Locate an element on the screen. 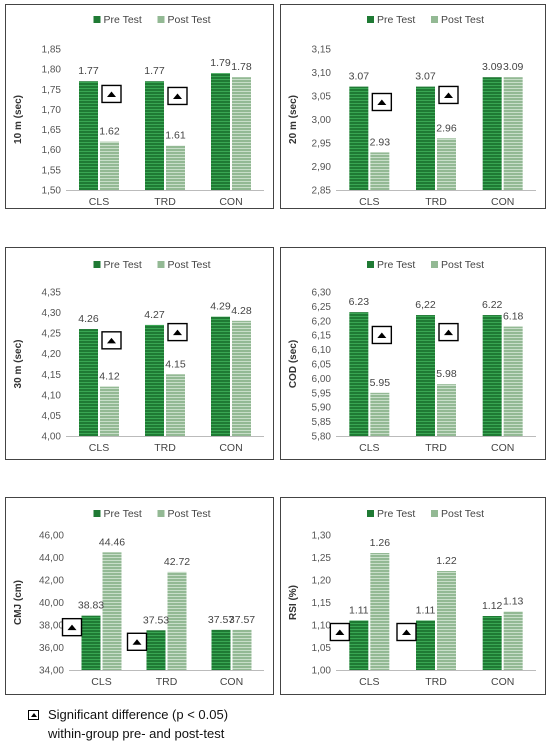 The image size is (550, 750). y-axis-label: 30 m (sec) is located at coordinates (18, 364).